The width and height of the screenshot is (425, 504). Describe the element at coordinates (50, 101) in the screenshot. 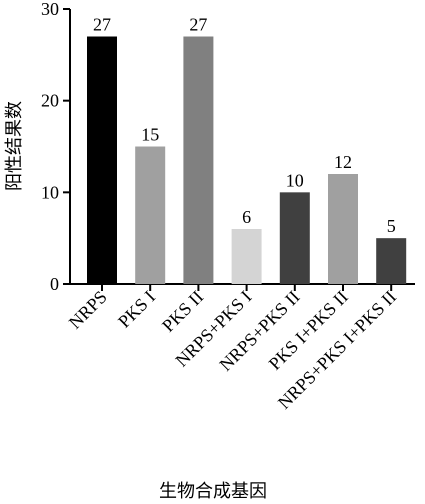

I see `y-tick-label: 20` at that location.